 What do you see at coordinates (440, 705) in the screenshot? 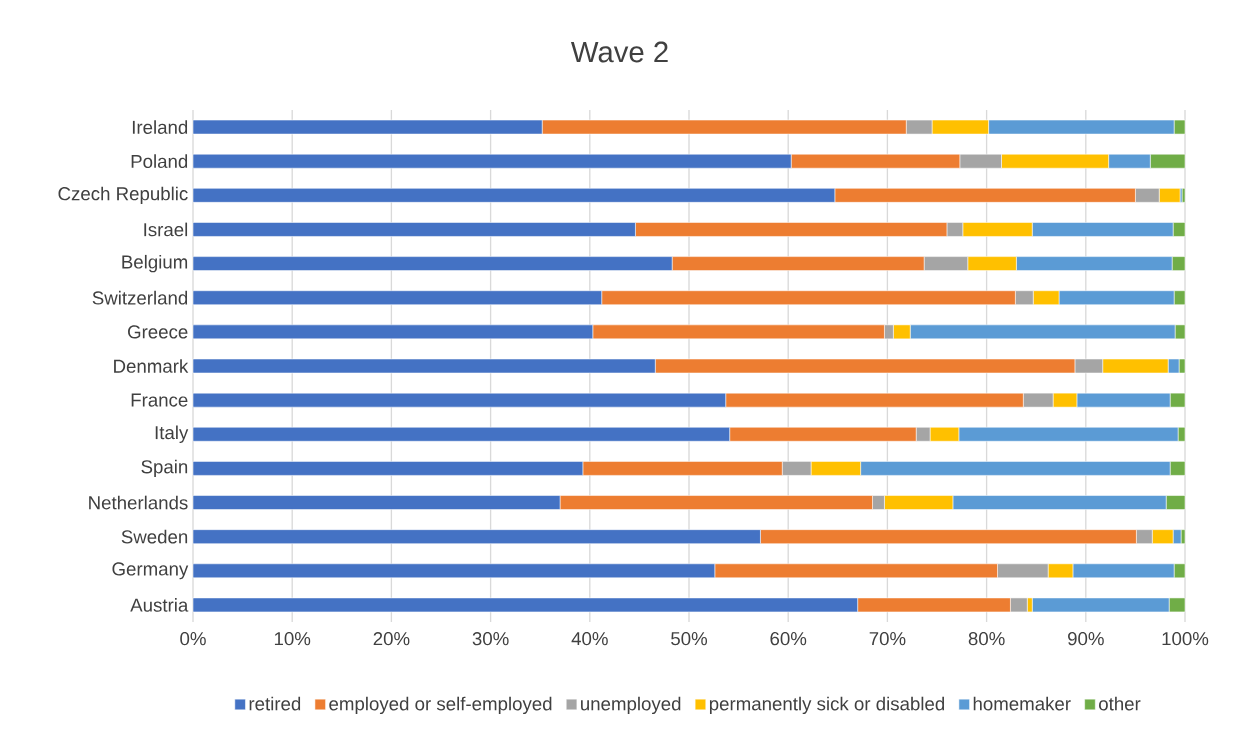
I see `legend-label: employed or self-employed` at bounding box center [440, 705].